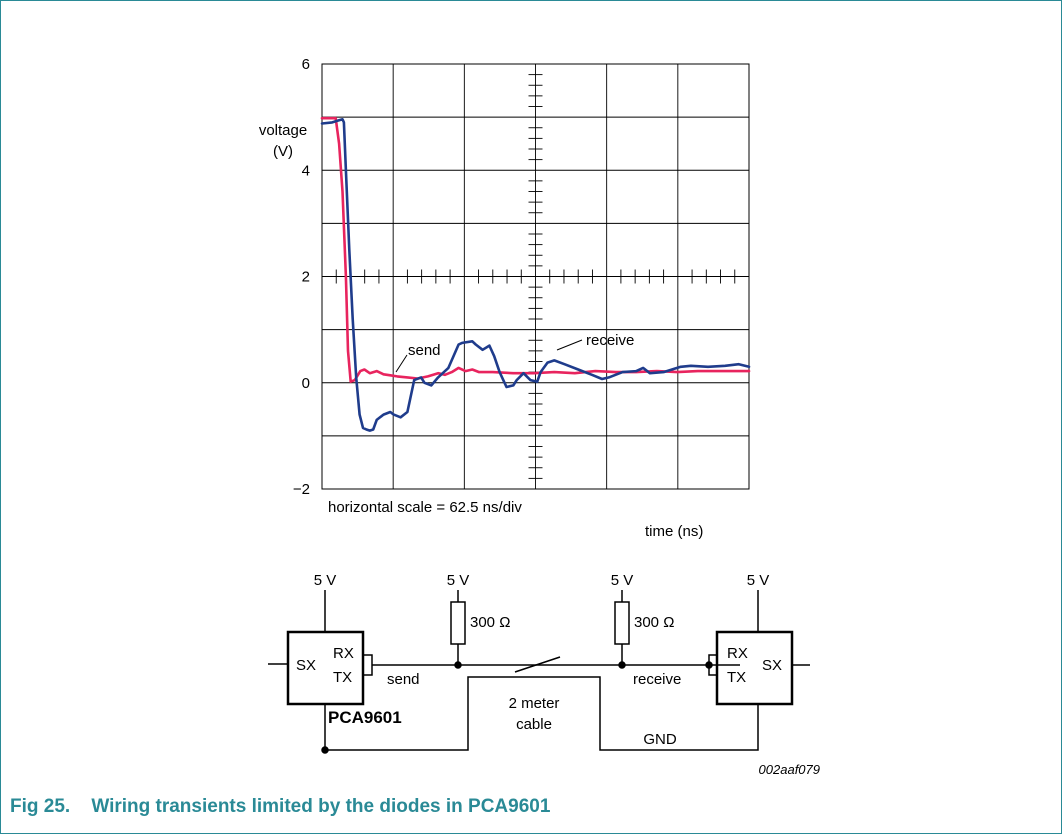 The height and width of the screenshot is (835, 1063). I want to click on cable-mark, so click(537, 664).